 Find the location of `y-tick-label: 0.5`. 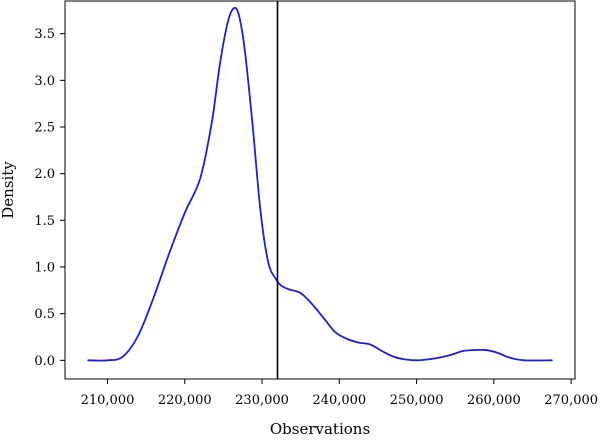

y-tick-label: 0.5 is located at coordinates (44, 314).